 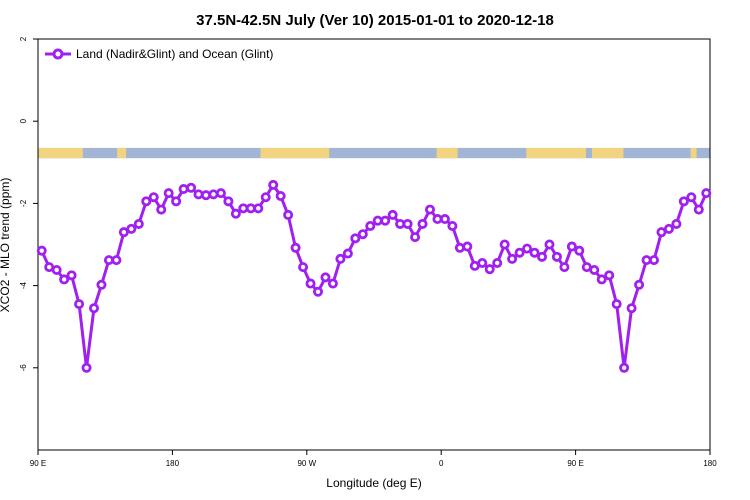 I want to click on legend: Land (Nadir&Glint) and Ocean (Glint), so click(x=159, y=54).